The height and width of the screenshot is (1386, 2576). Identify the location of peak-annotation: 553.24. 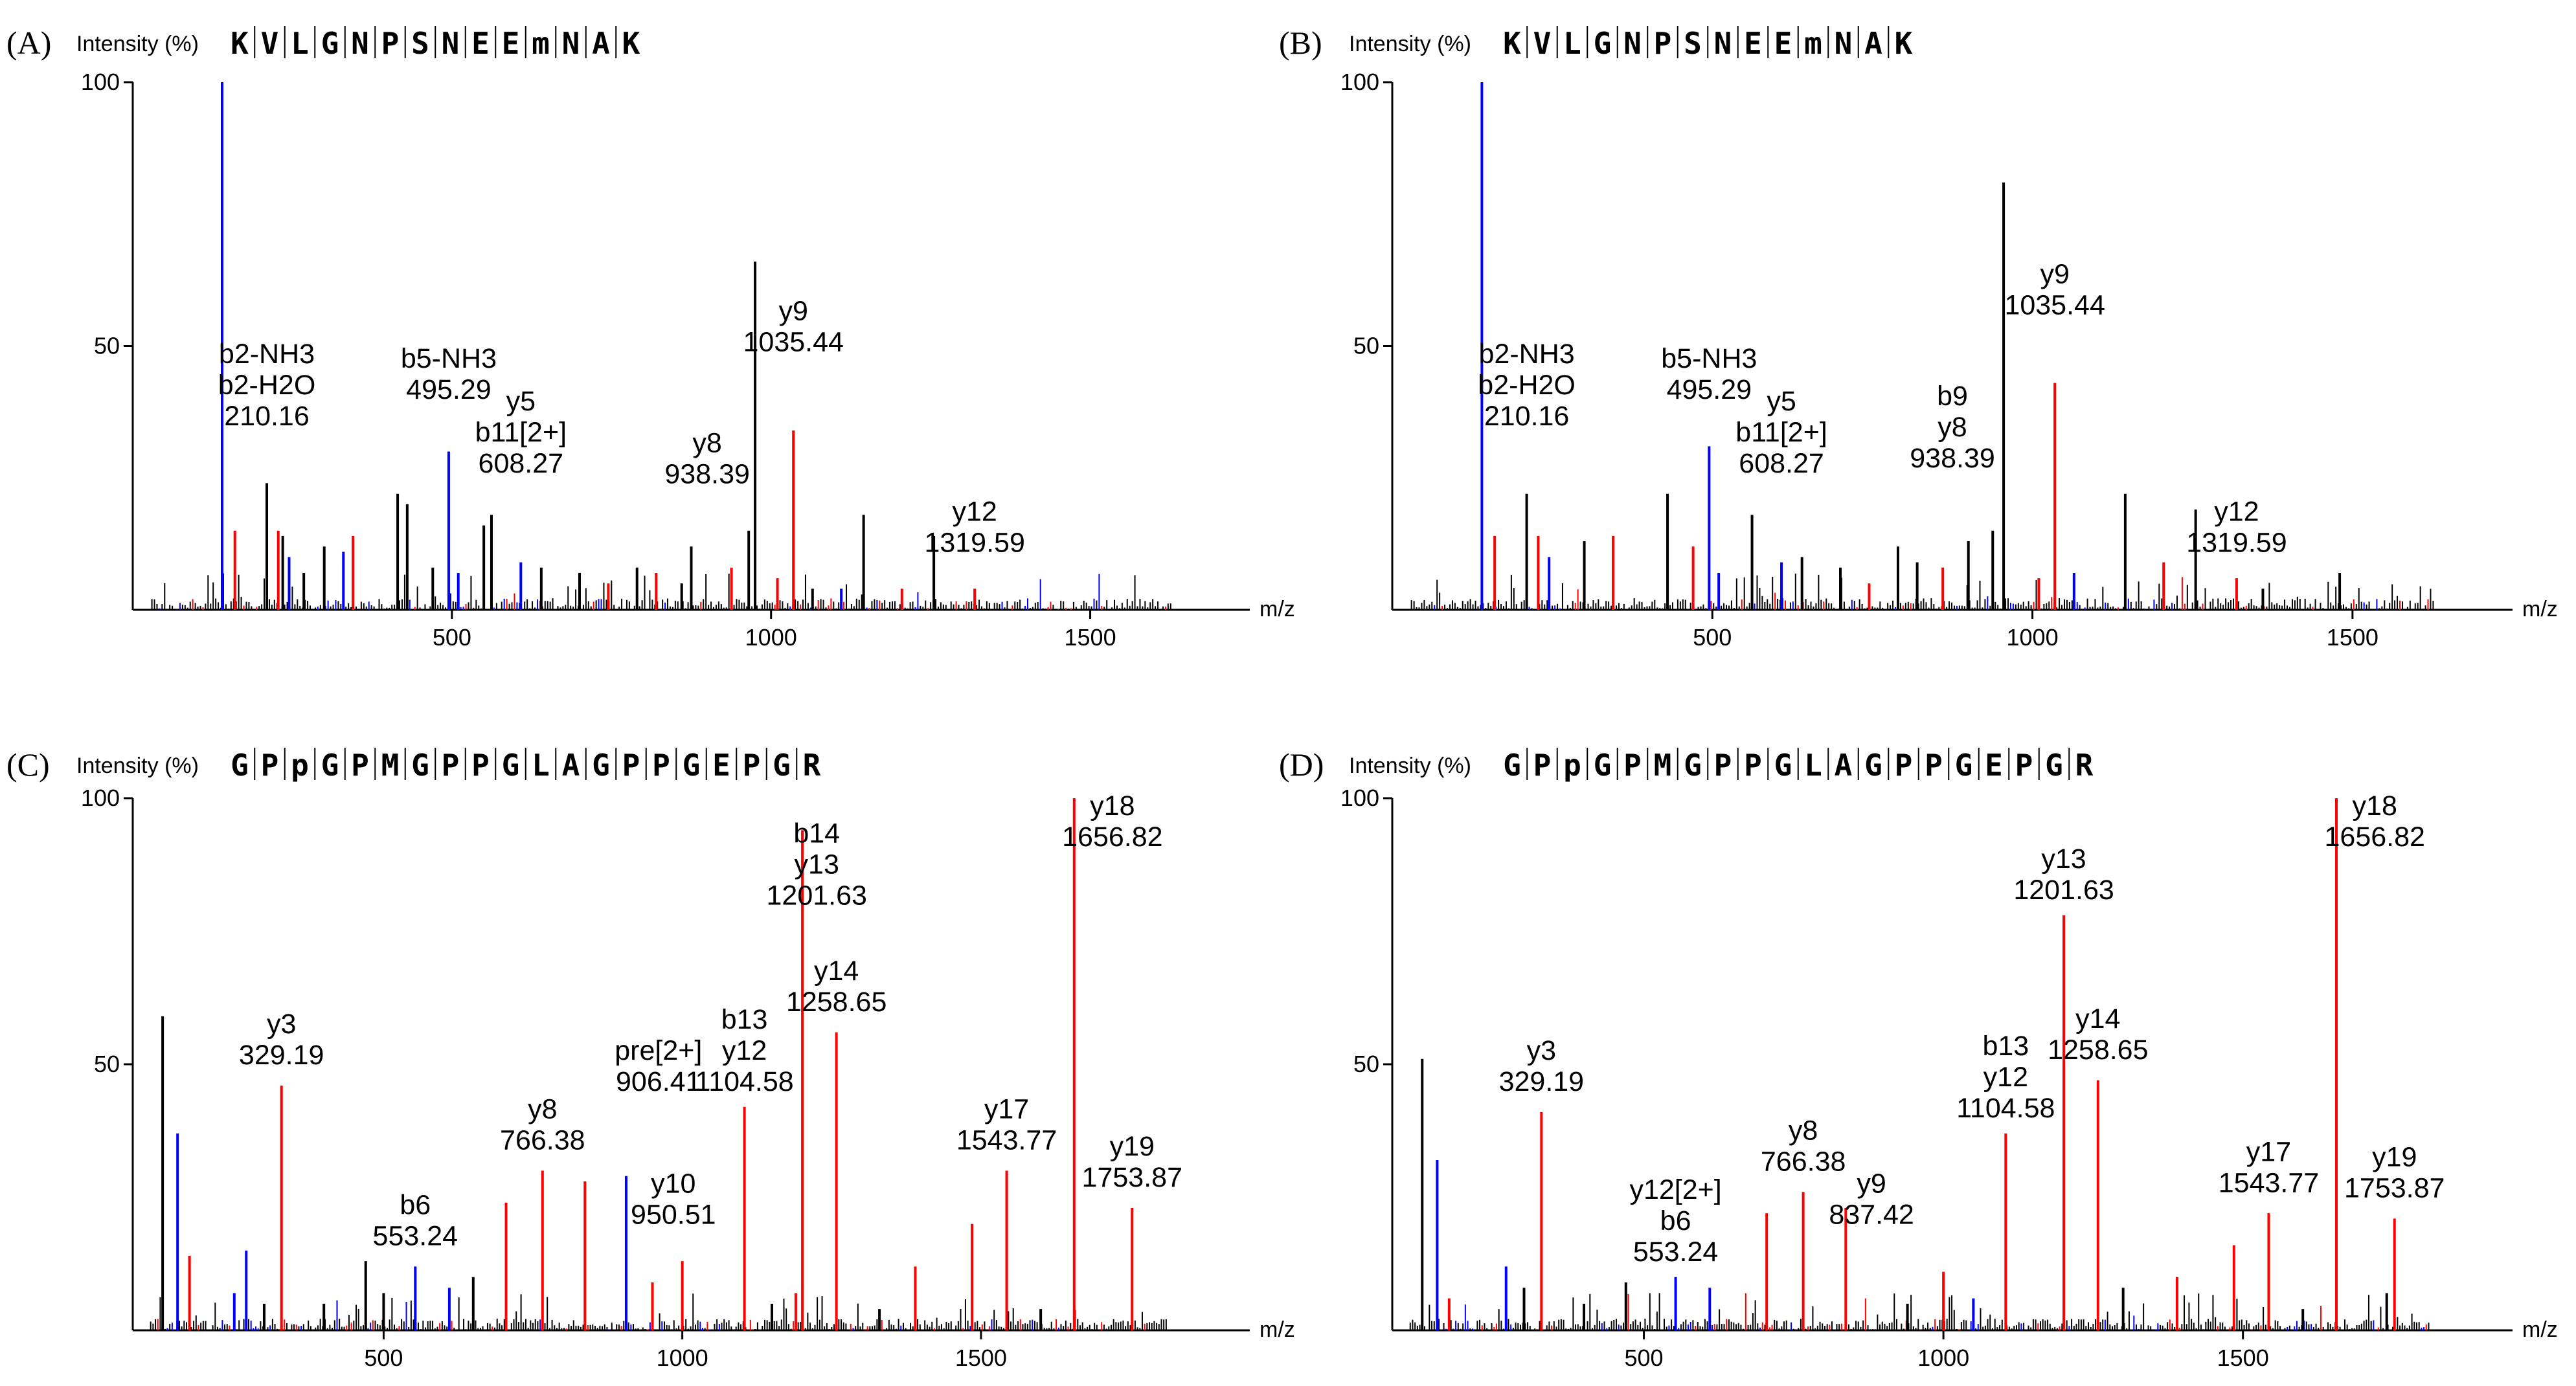
(415, 1235).